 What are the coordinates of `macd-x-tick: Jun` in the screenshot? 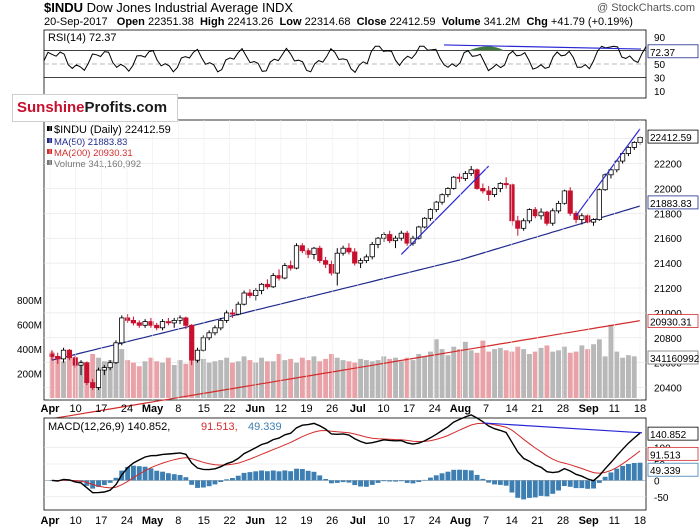 It's located at (255, 521).